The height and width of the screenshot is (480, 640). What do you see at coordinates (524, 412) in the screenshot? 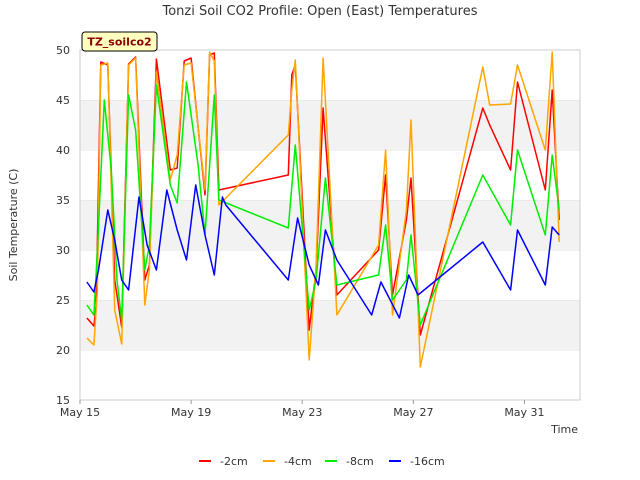
I see `x-tick-label: May 31` at bounding box center [524, 412].